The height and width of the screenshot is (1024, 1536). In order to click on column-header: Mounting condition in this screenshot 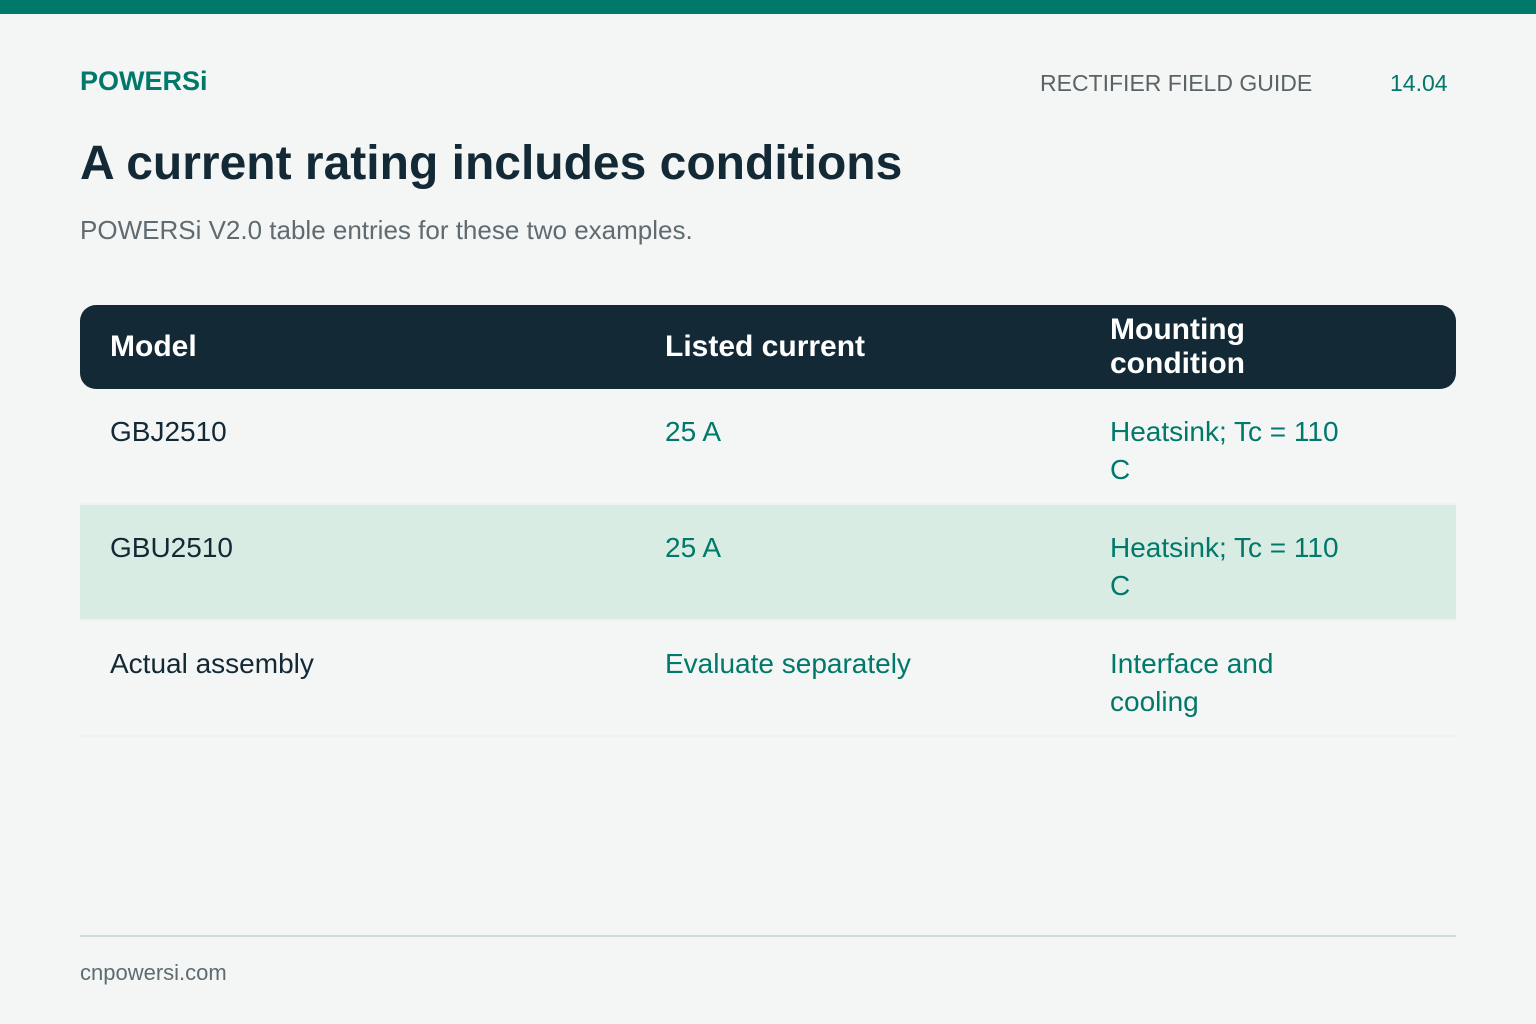, I will do `click(1177, 346)`.